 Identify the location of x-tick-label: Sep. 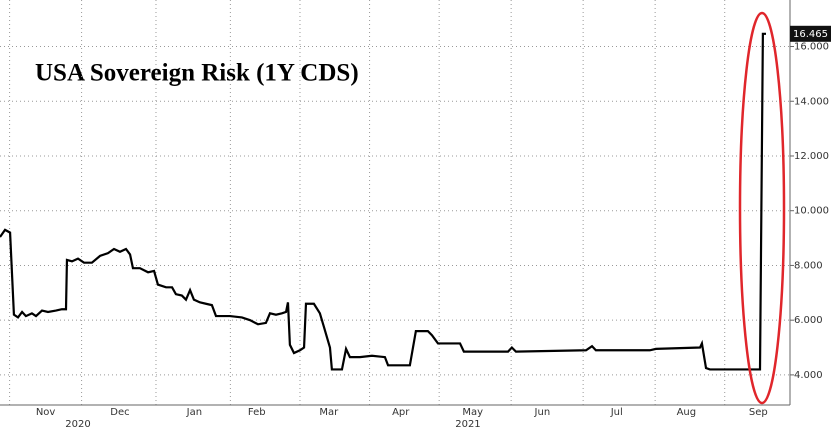
(758, 412).